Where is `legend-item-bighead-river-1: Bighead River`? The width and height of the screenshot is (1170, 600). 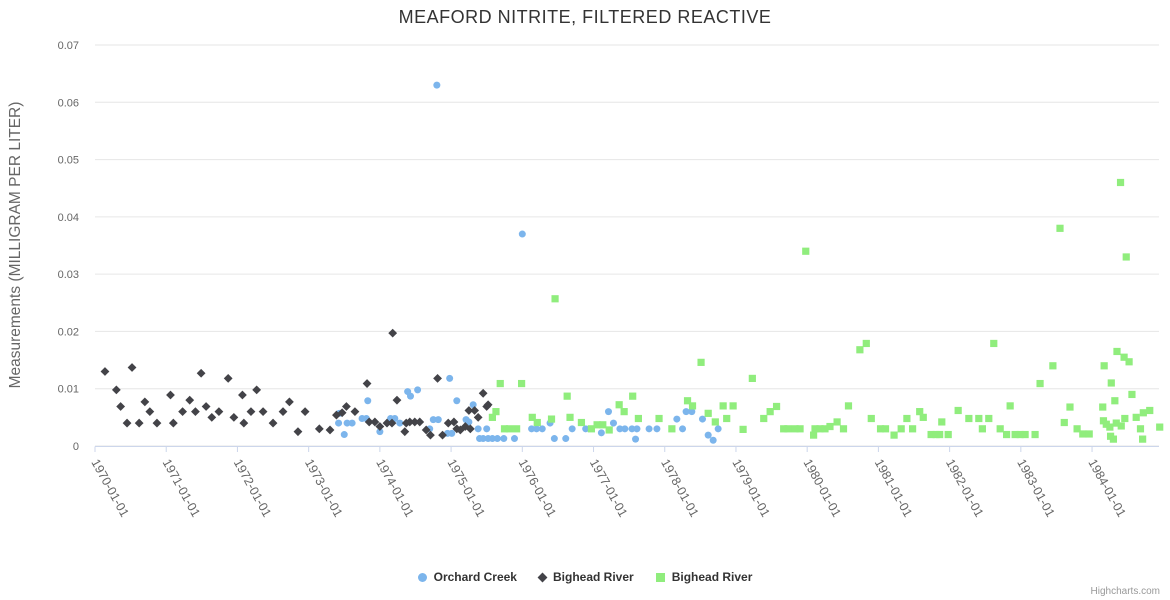 legend-item-bighead-river-1: Bighead River is located at coordinates (585, 577).